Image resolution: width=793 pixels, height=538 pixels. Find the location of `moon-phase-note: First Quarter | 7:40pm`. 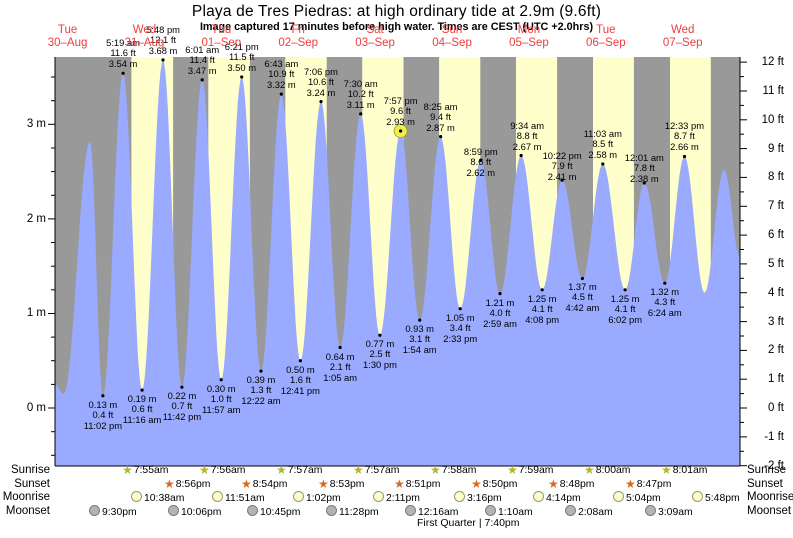

moon-phase-note: First Quarter | 7:40pm is located at coordinates (468, 523).